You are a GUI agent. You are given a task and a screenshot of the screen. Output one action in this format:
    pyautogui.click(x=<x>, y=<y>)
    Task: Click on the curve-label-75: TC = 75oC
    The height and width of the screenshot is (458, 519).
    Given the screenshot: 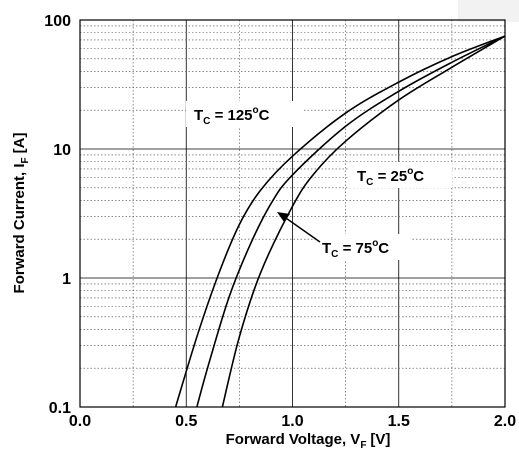 What is the action you would take?
    pyautogui.click(x=355, y=249)
    